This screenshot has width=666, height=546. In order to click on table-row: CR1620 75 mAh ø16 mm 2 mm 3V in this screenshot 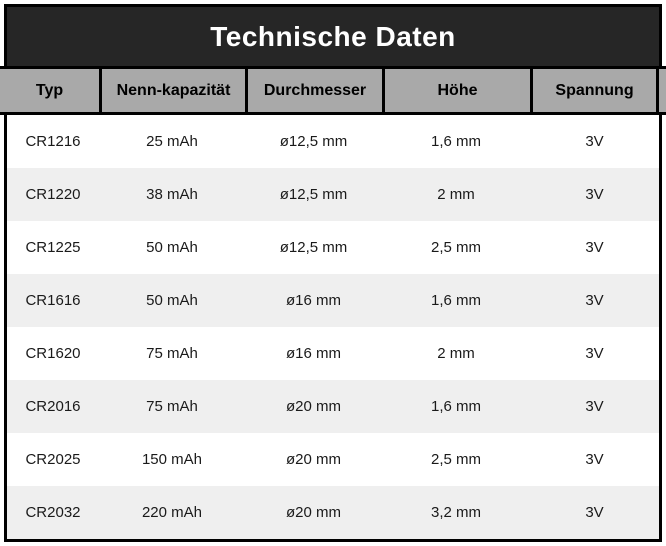, I will do `click(333, 353)`.